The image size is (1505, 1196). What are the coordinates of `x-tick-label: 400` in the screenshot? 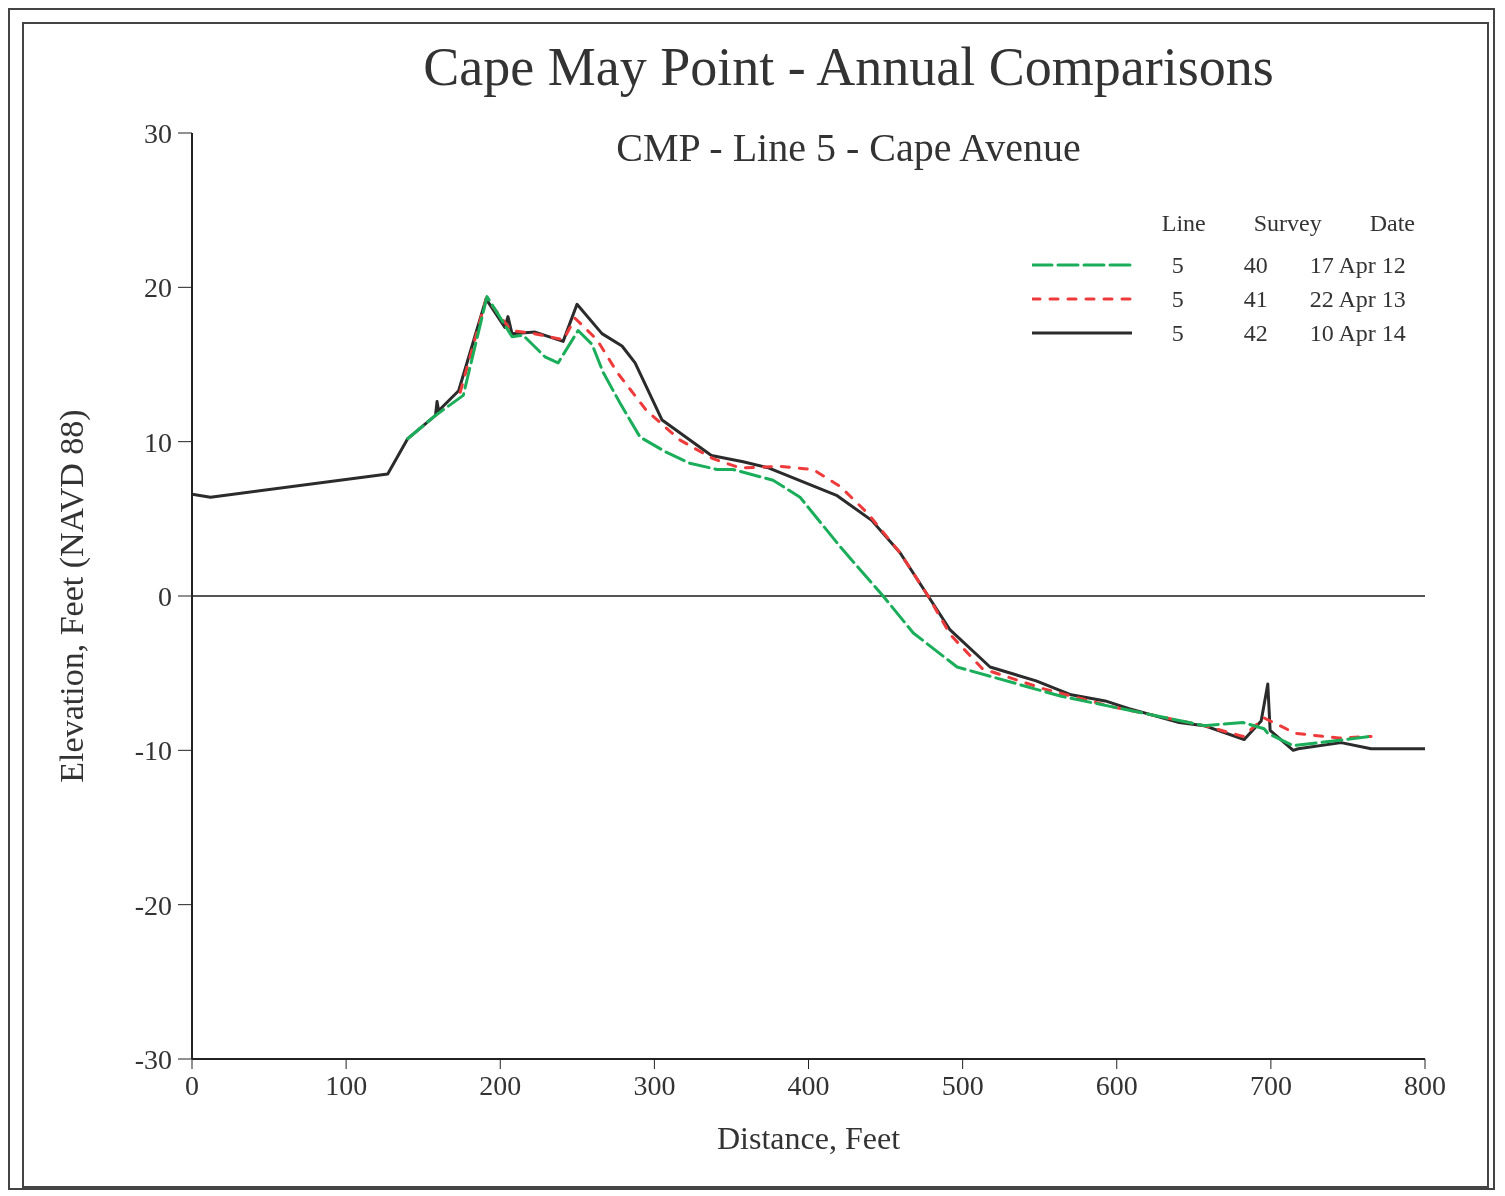 It's located at (808, 1085).